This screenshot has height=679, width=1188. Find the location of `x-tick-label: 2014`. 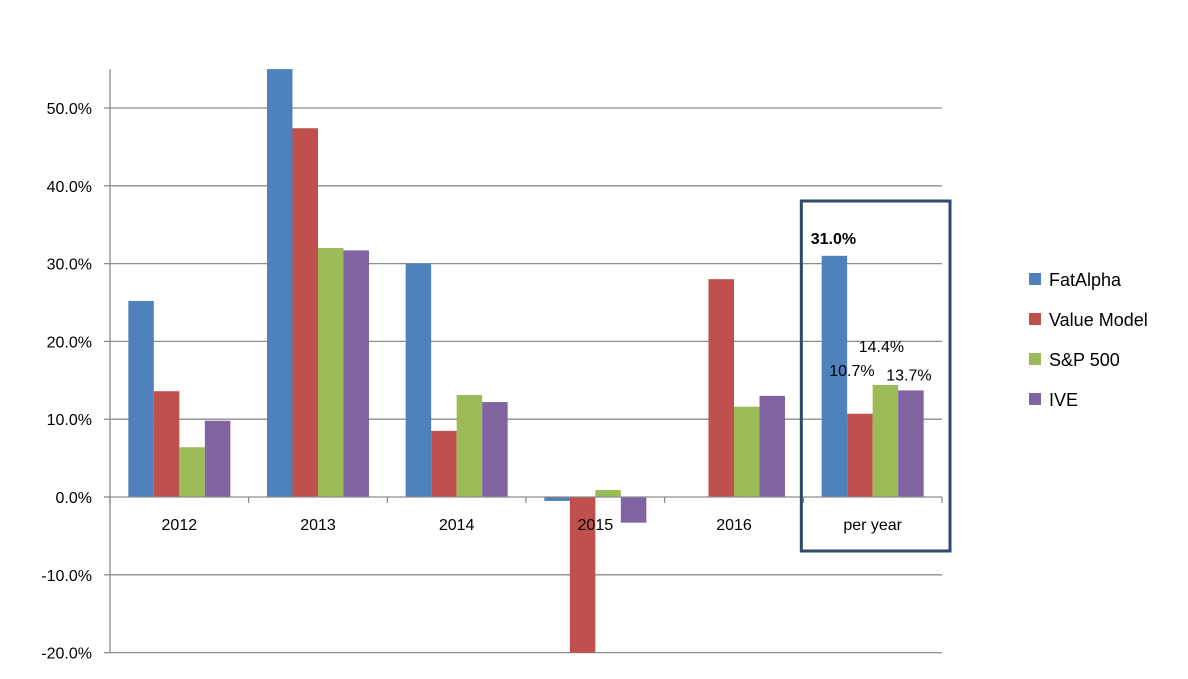

x-tick-label: 2014 is located at coordinates (457, 525).